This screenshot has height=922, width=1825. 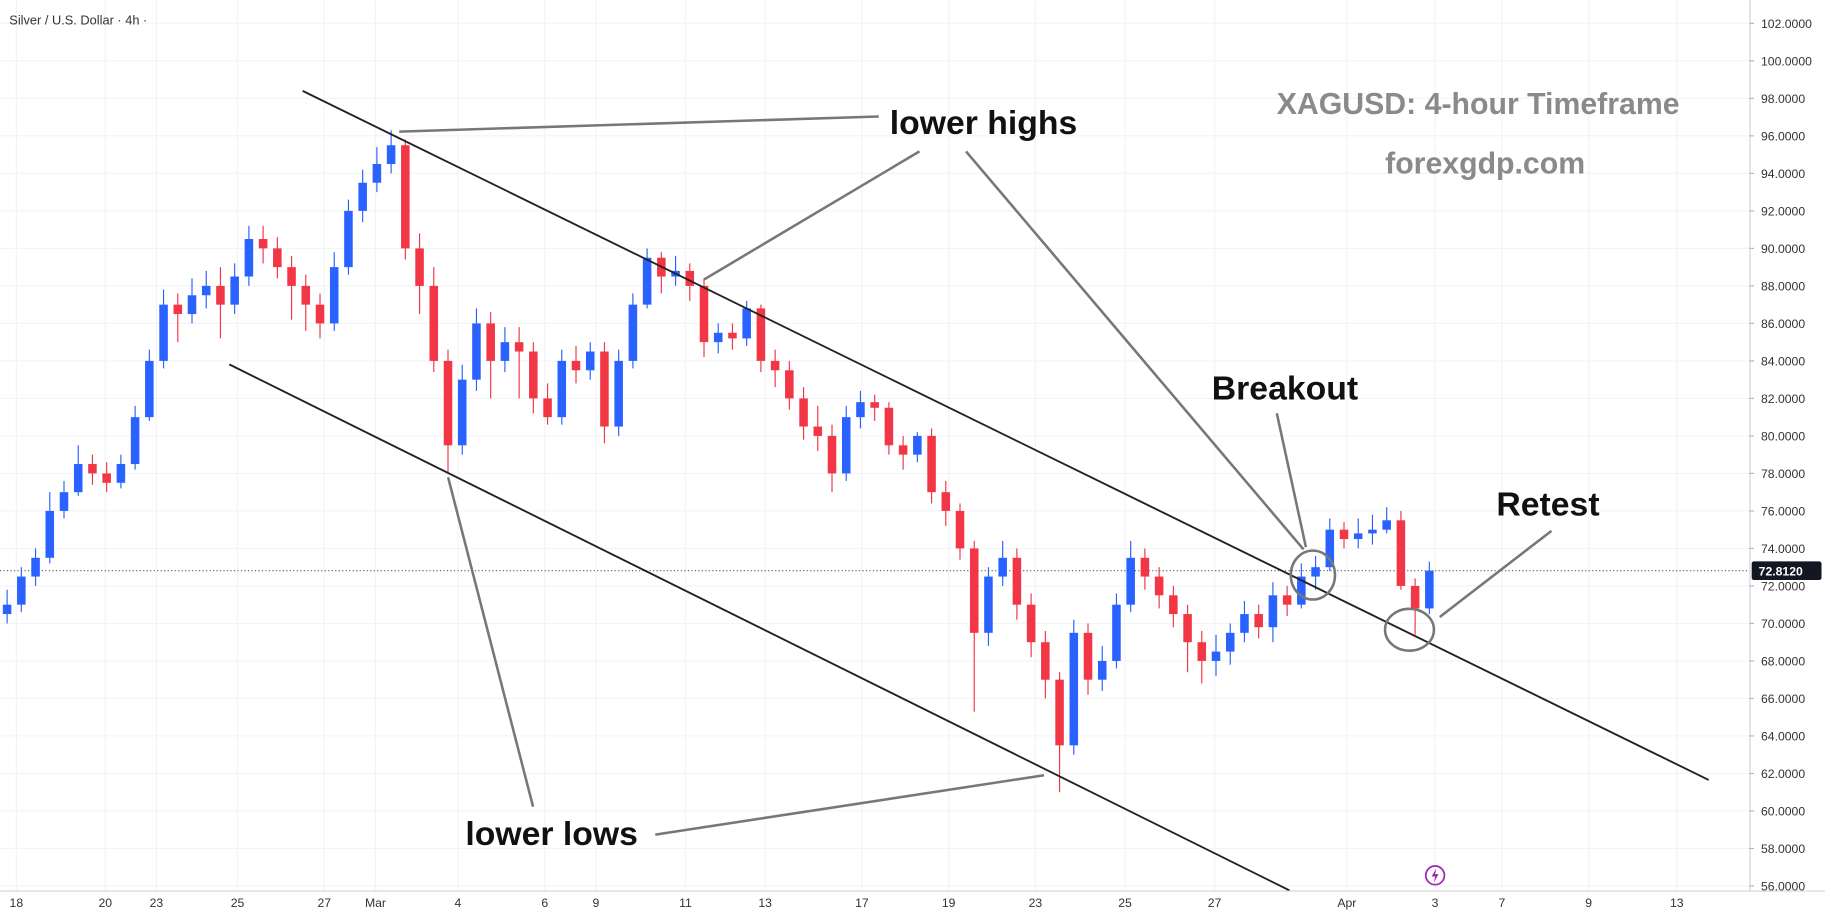 What do you see at coordinates (1783, 587) in the screenshot?
I see `y-tick-label: 72.0000` at bounding box center [1783, 587].